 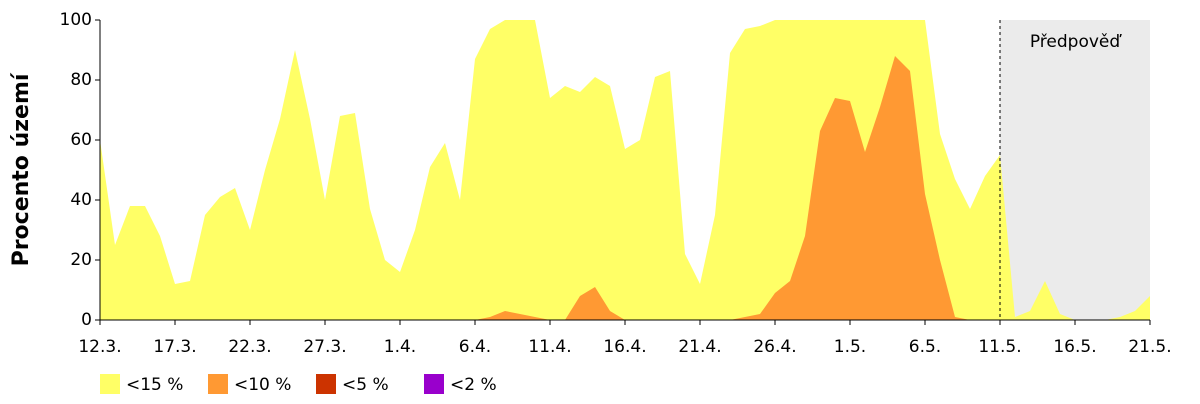 I want to click on x-tick-label: 16.5., so click(x=1074, y=347).